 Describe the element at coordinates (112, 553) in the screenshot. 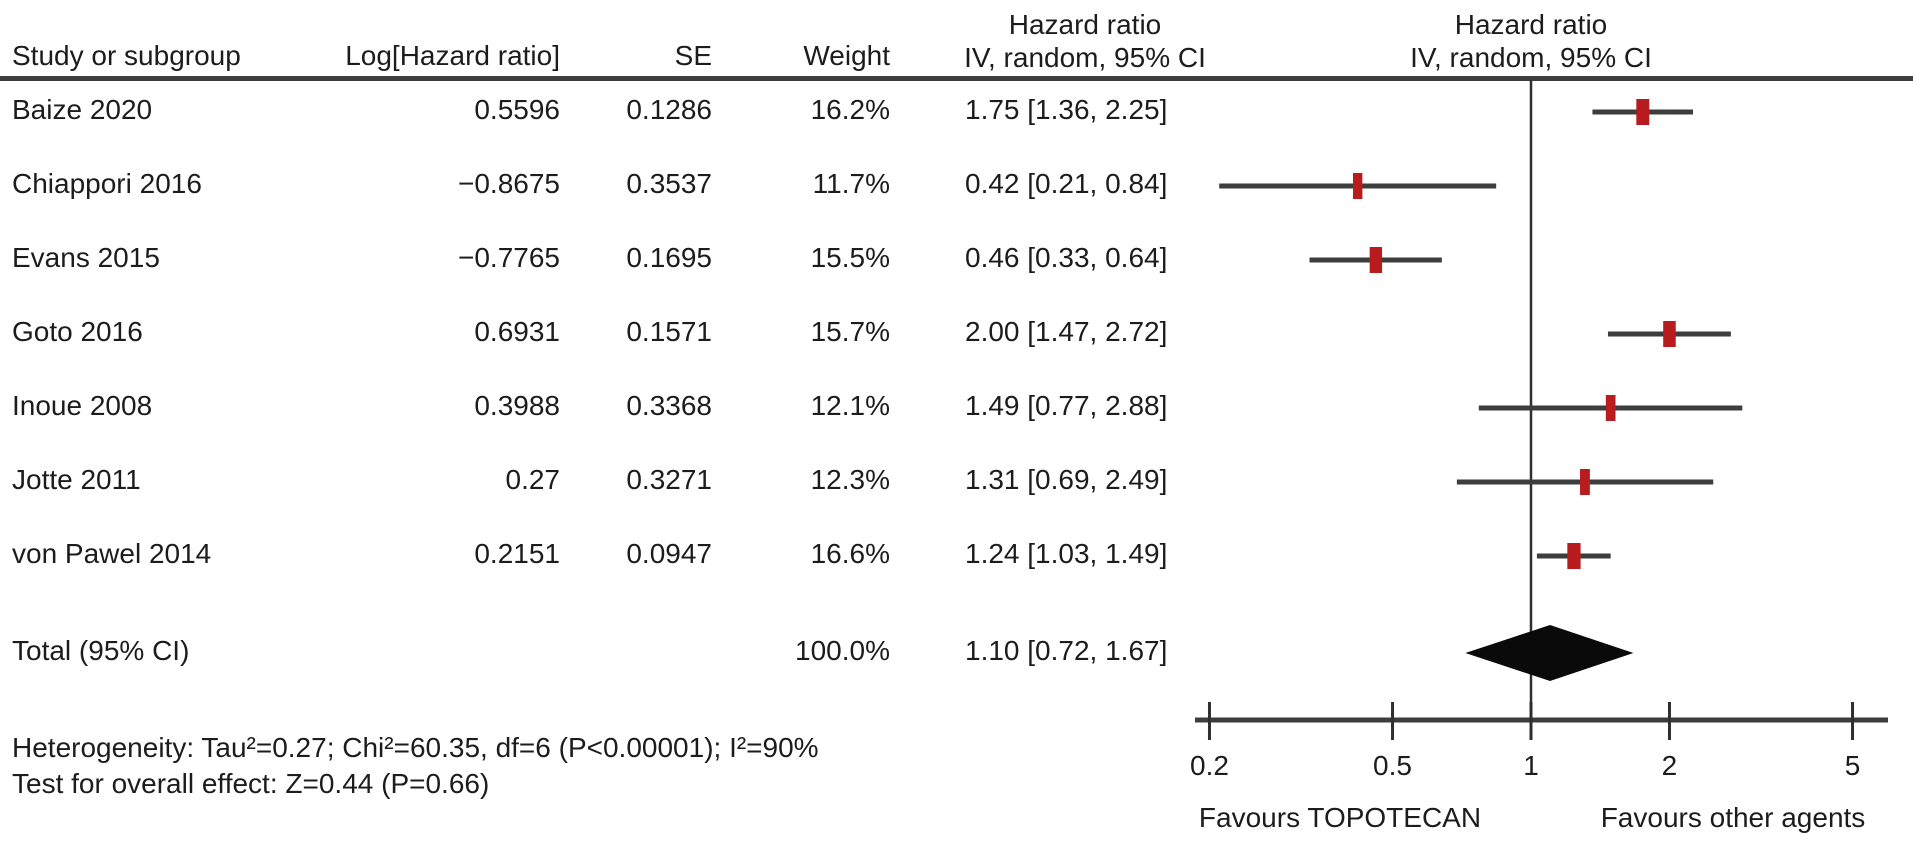

I see `row-study-label: von Pawel 2014` at that location.